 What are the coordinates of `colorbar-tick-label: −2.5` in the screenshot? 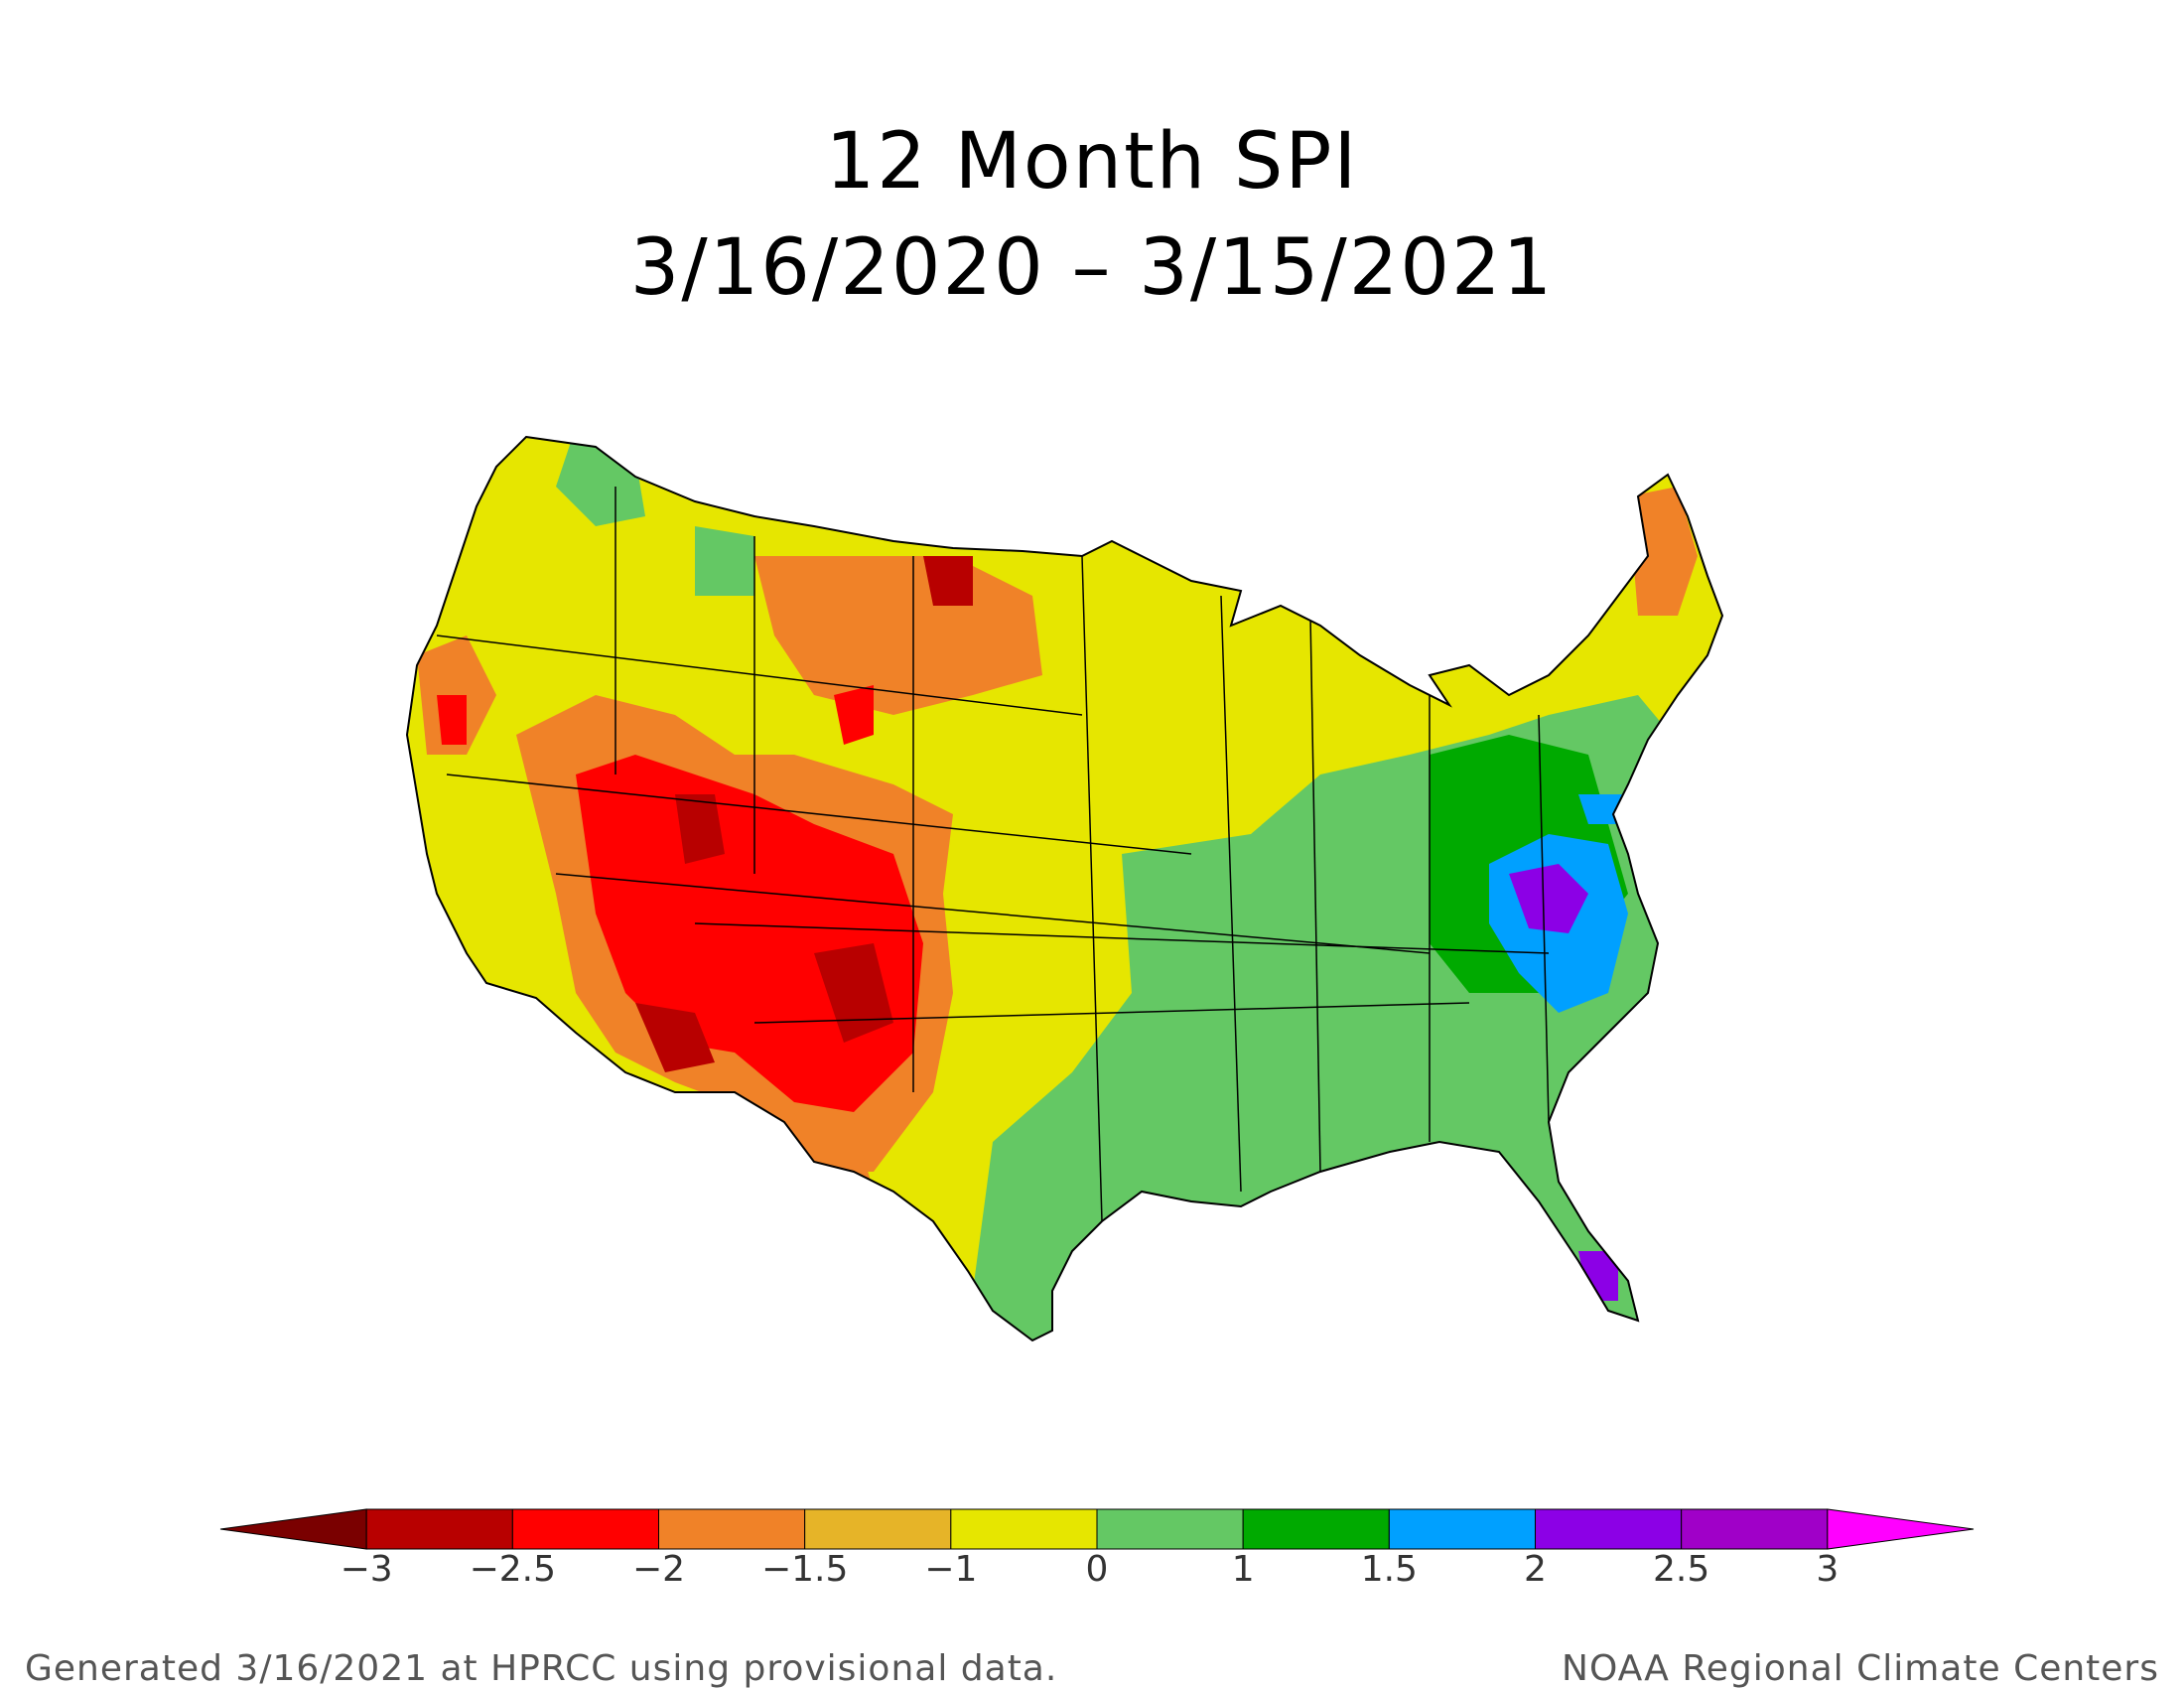 It's located at (513, 1569).